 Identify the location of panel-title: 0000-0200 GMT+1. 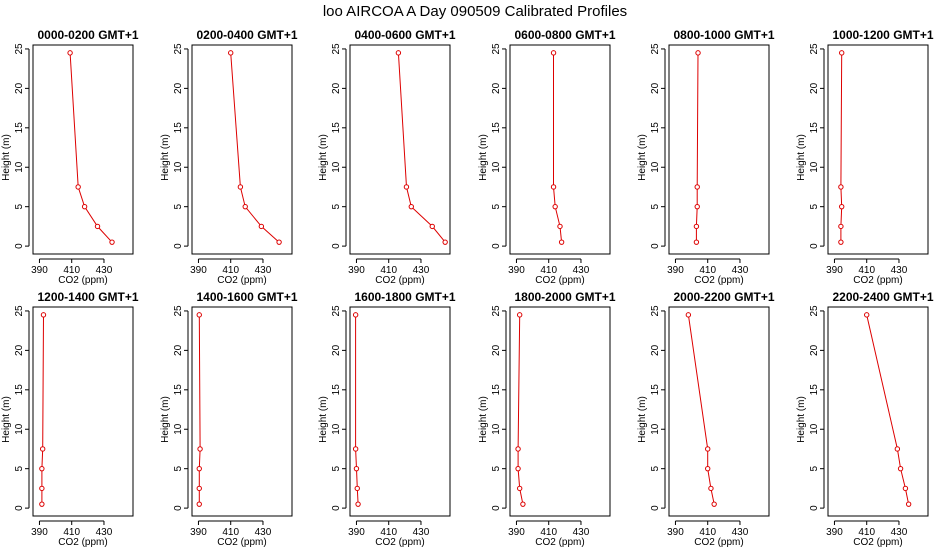
(87, 35).